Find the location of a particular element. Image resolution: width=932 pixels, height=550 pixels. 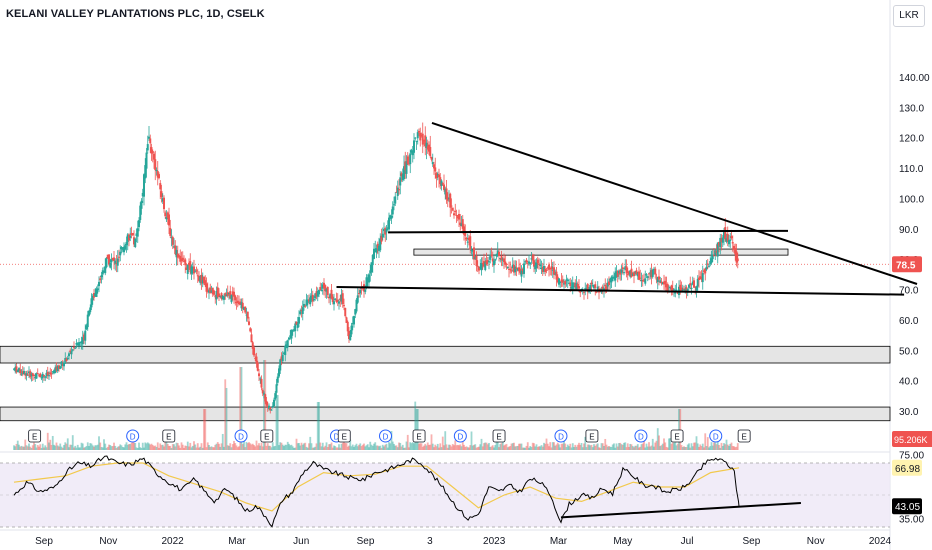

rsi-support-trendline is located at coordinates (680, 510).